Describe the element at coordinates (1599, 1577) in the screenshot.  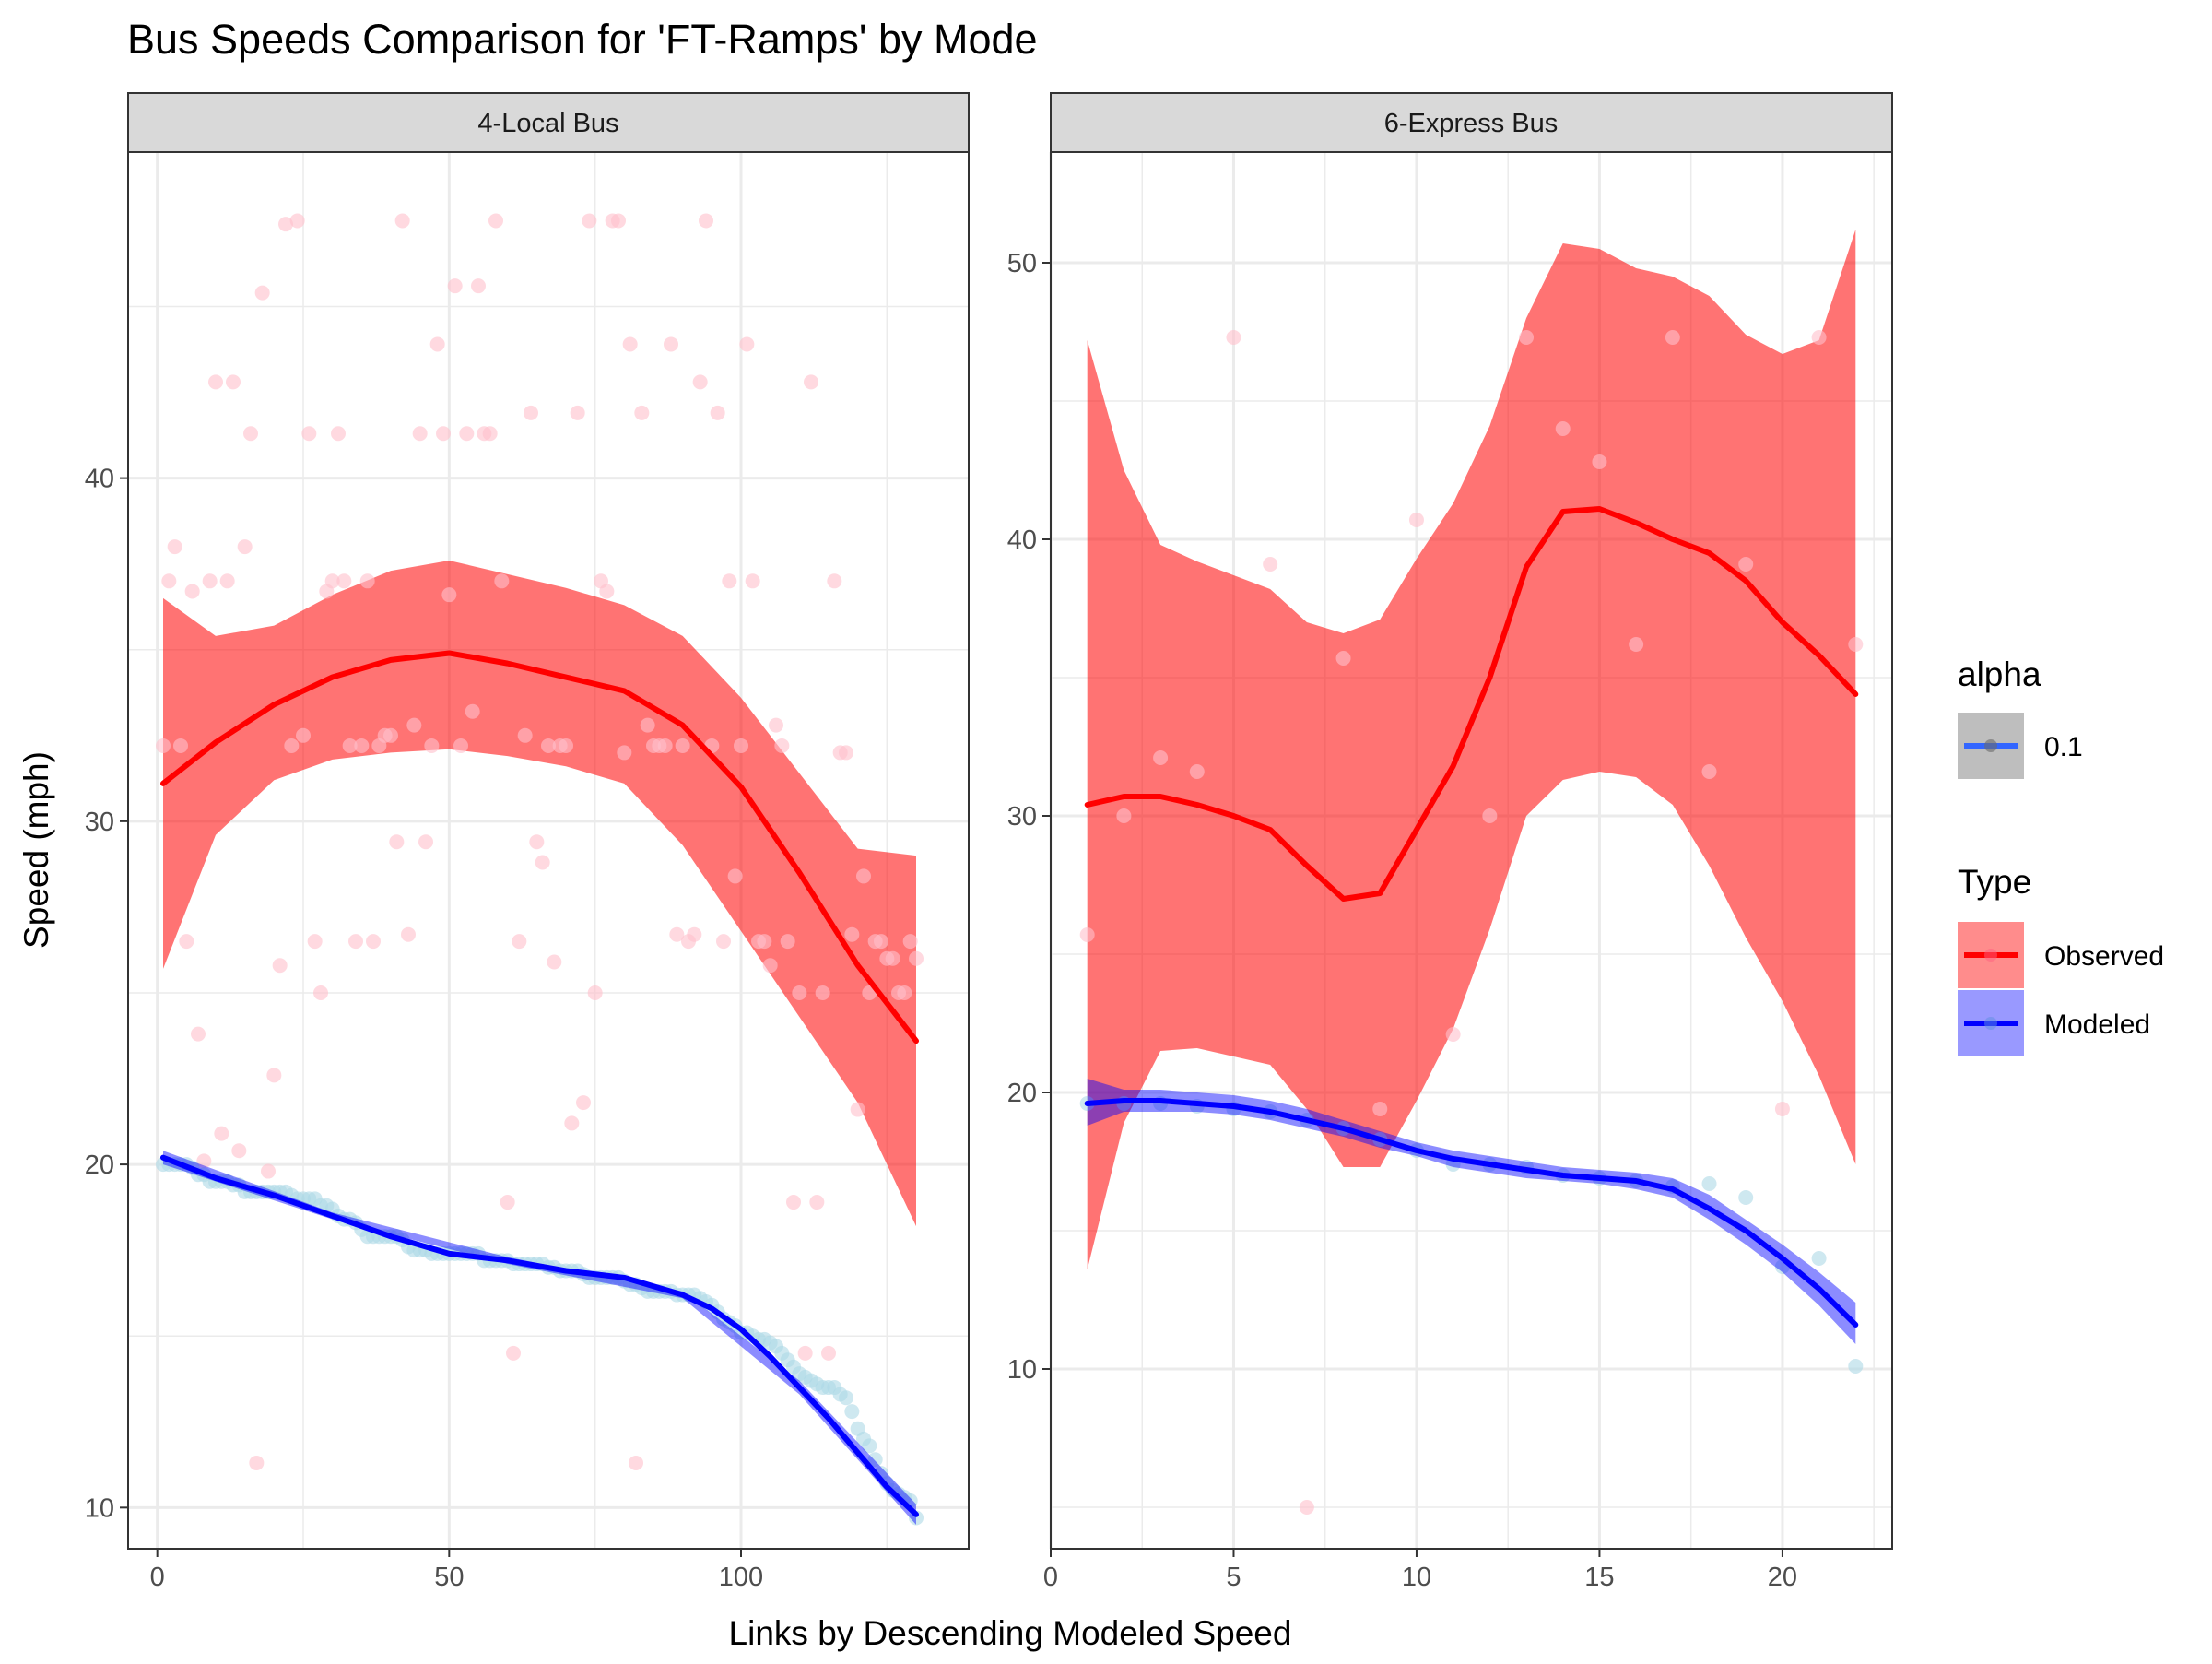
I see `x-tick-label: 15` at that location.